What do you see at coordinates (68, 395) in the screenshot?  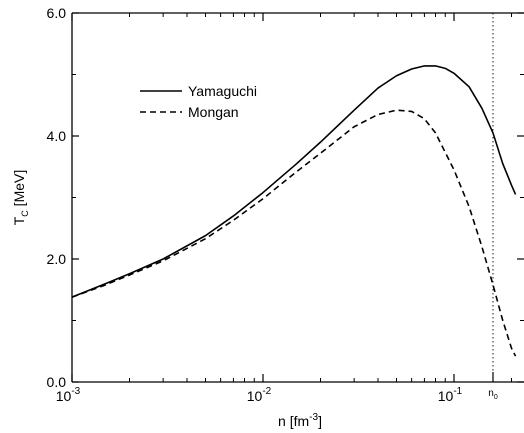 I see `x-tick-label: 10⁻³` at bounding box center [68, 395].